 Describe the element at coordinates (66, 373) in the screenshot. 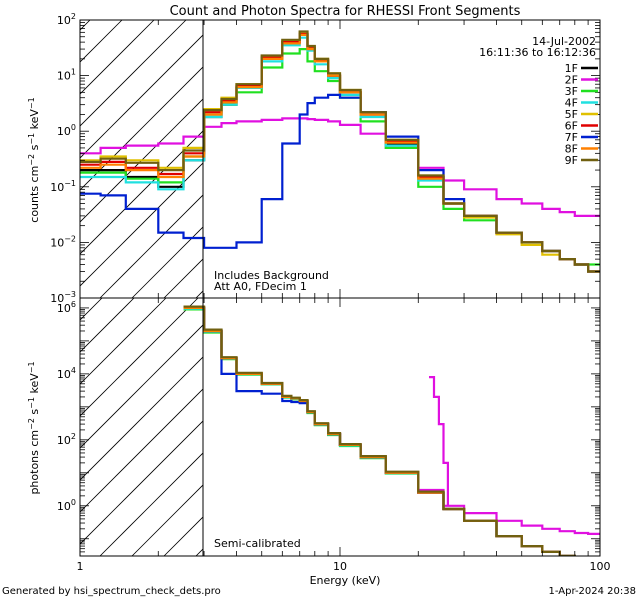

I see `y-tick-label: 10⁴` at that location.